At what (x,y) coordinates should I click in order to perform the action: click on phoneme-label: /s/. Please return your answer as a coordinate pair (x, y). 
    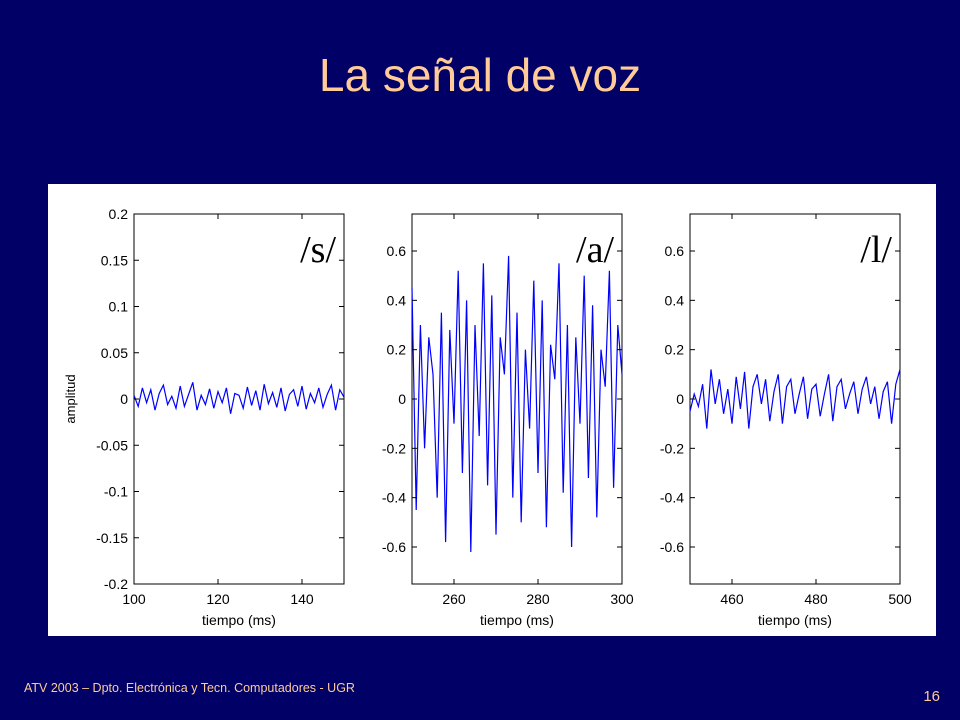
    Looking at the image, I should click on (318, 250).